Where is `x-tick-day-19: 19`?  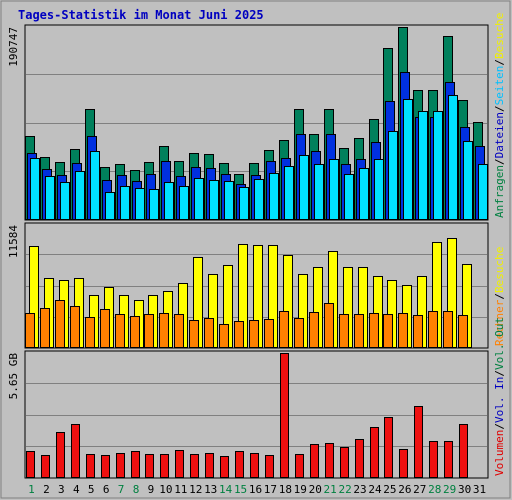
x-tick-day-19: 19 is located at coordinates (300, 489).